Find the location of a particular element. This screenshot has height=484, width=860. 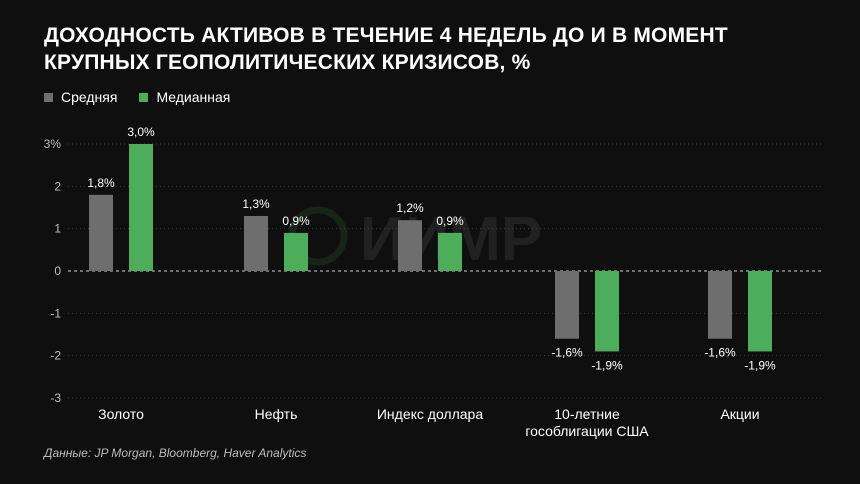

y-tick-label: 1 is located at coordinates (57, 229).